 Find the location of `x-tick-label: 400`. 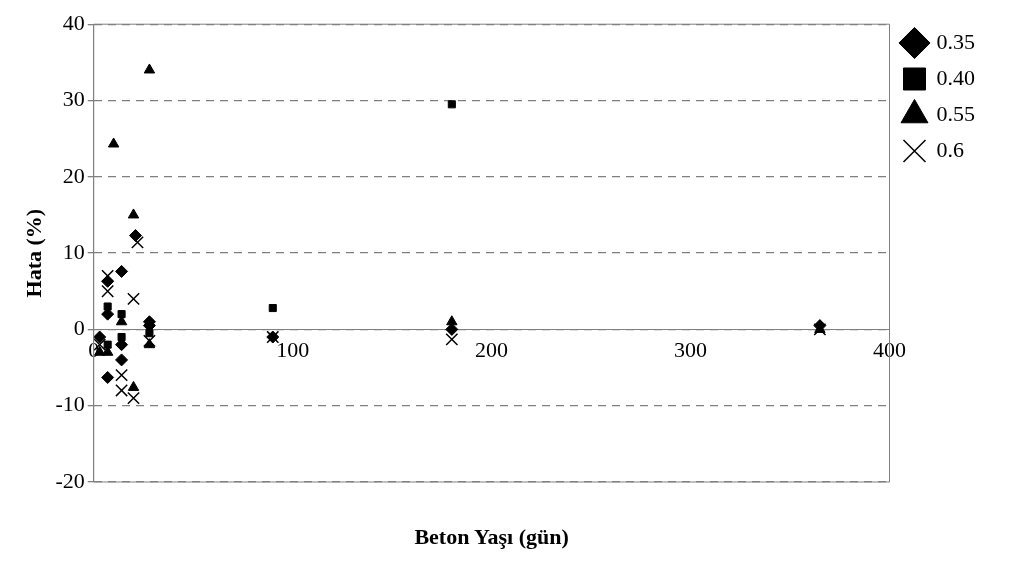

x-tick-label: 400 is located at coordinates (889, 350).